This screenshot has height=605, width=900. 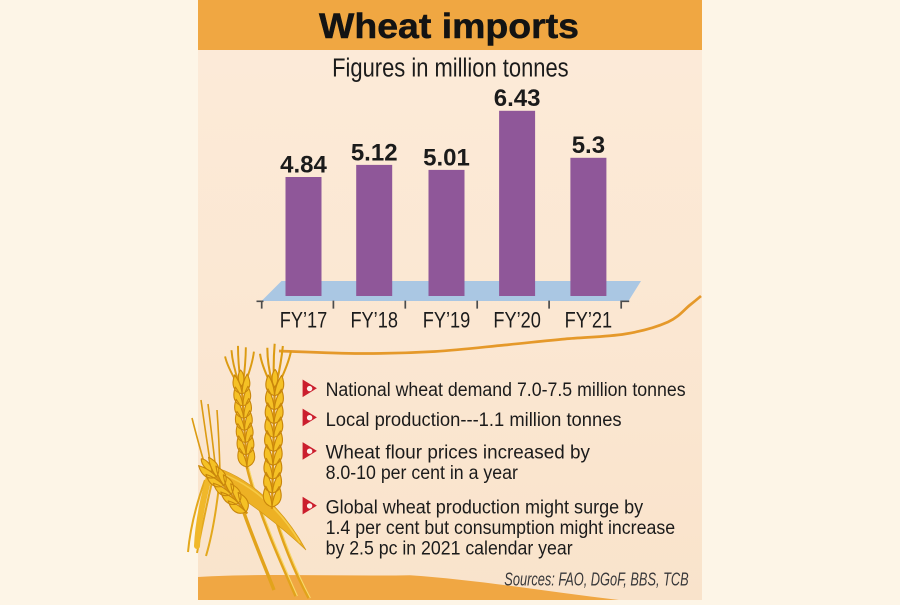 What do you see at coordinates (517, 98) in the screenshot?
I see `svg-text: 6.43` at bounding box center [517, 98].